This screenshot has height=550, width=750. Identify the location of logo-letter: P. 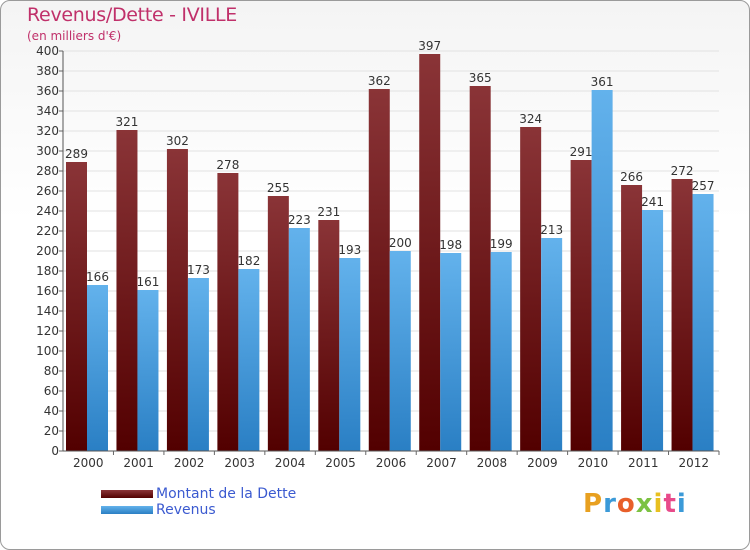
(593, 504).